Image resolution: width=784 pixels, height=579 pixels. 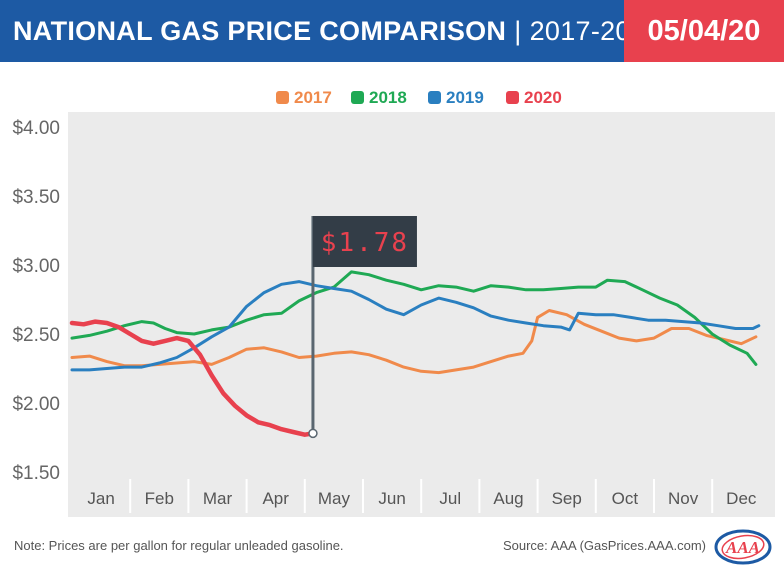 I want to click on y-axis: $1.50 $2.00 $2.50 $3.00 $3.50 $4.00, so click(x=36, y=301).